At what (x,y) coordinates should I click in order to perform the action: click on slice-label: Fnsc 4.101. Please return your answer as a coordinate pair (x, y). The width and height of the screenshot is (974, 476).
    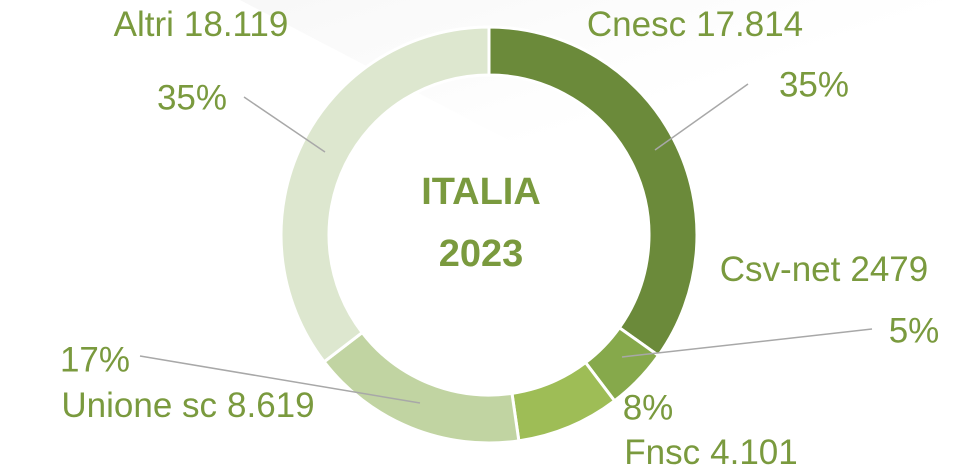
    Looking at the image, I should click on (710, 452).